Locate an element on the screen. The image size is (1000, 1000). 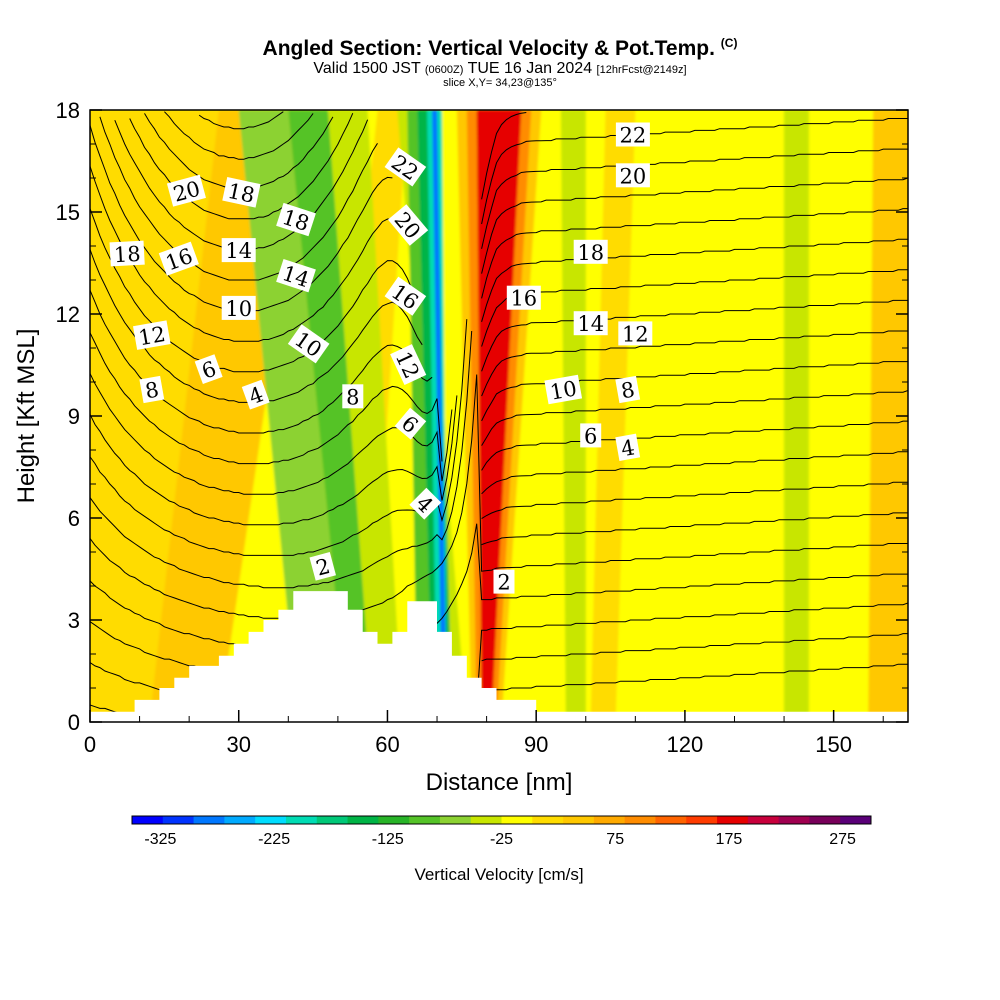
x-axis-title: Distance [nm] is located at coordinates (499, 782).